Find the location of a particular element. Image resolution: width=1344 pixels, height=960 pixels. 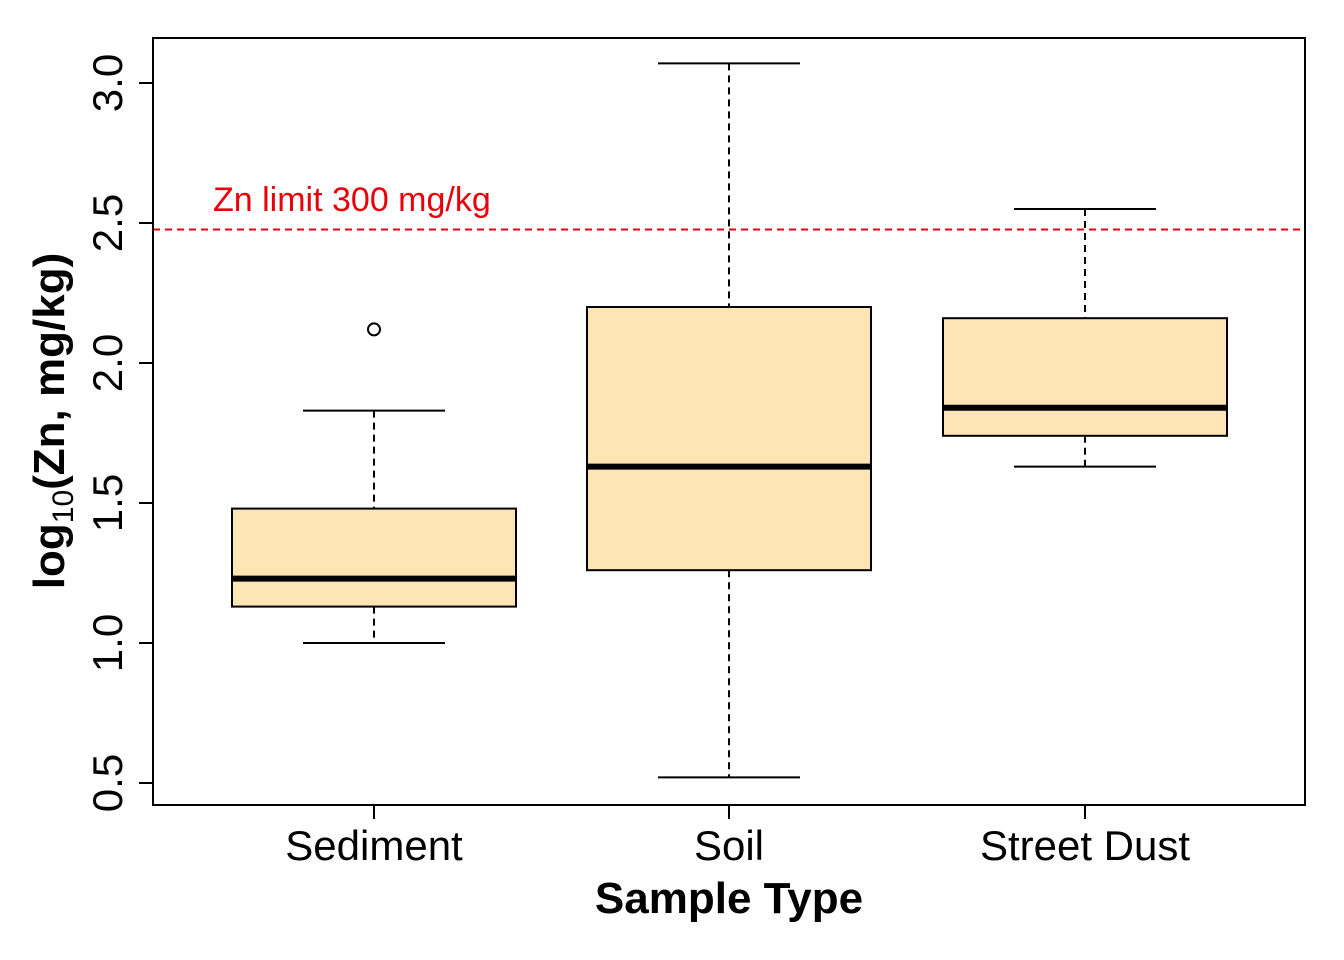

y-tick-label: 1.5 is located at coordinates (107, 503).